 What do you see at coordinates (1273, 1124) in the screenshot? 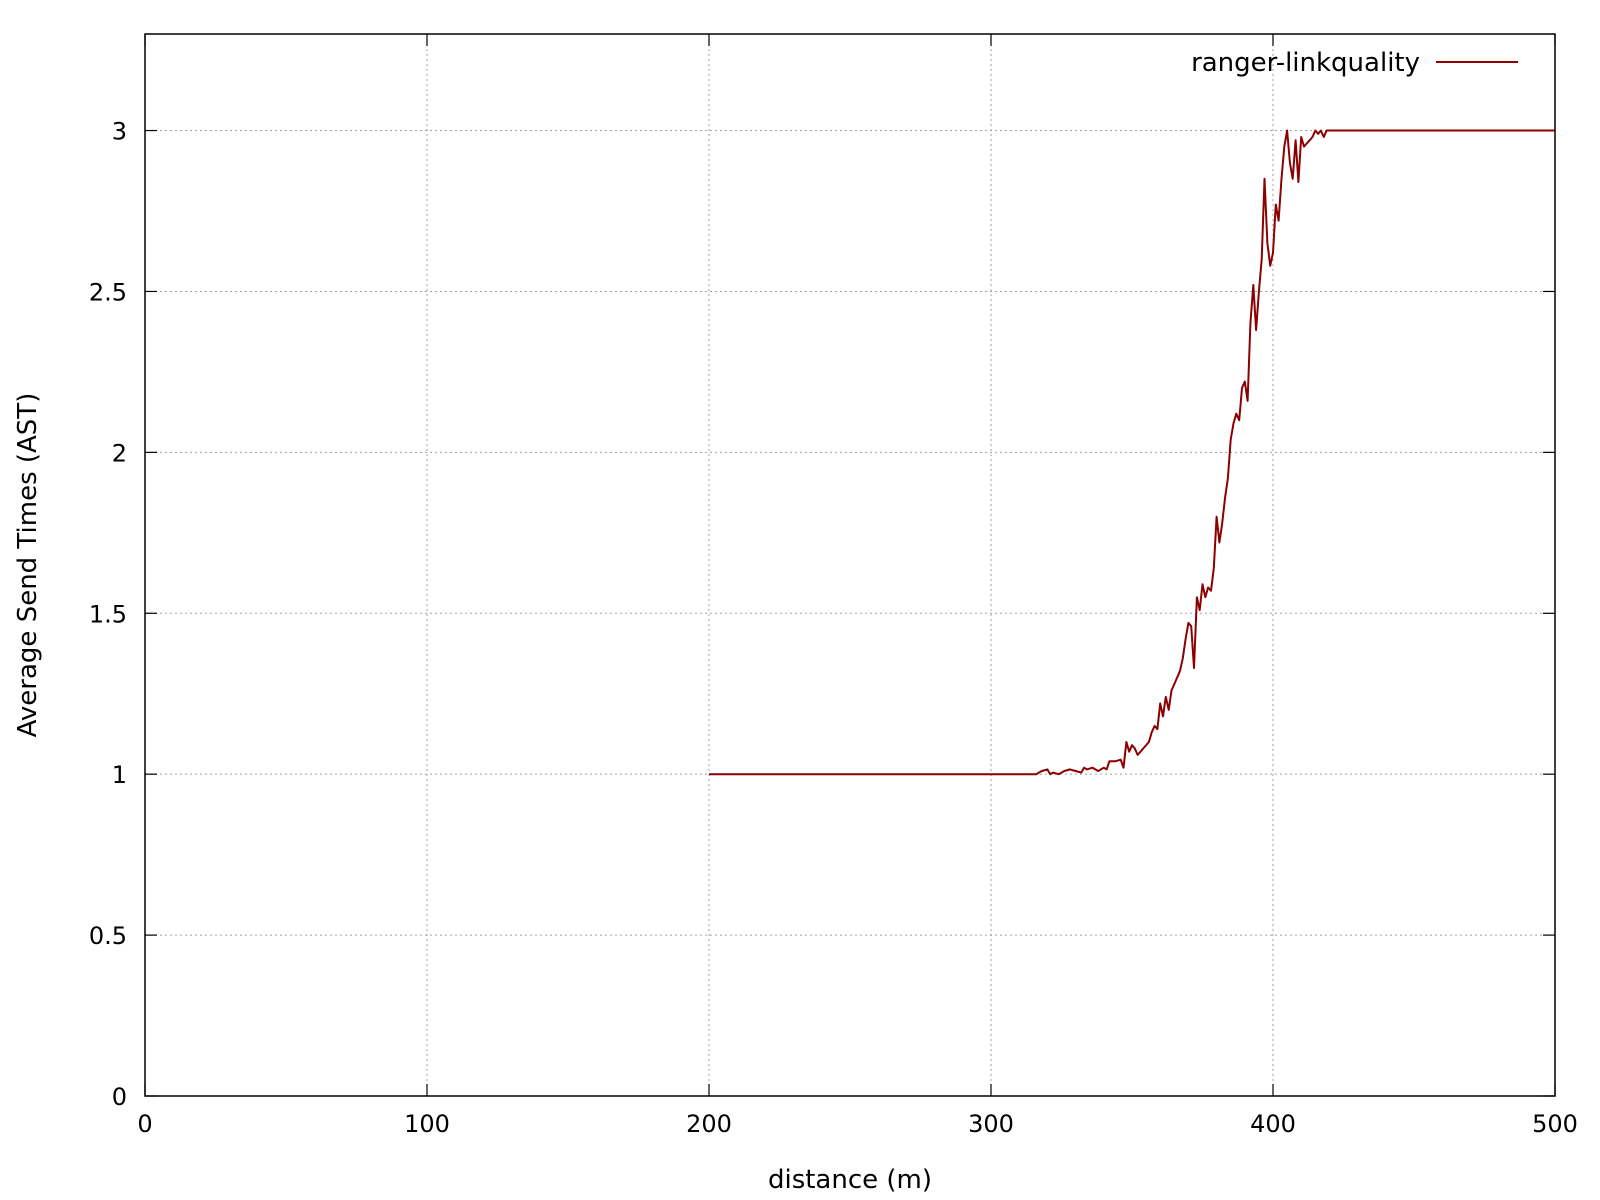
I see `x-tick-label: 400` at bounding box center [1273, 1124].